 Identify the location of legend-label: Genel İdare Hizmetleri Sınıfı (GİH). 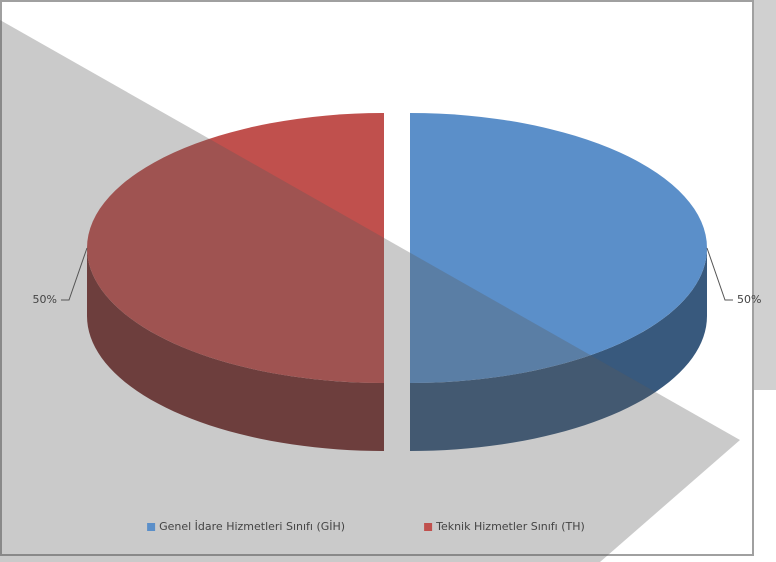
(252, 526).